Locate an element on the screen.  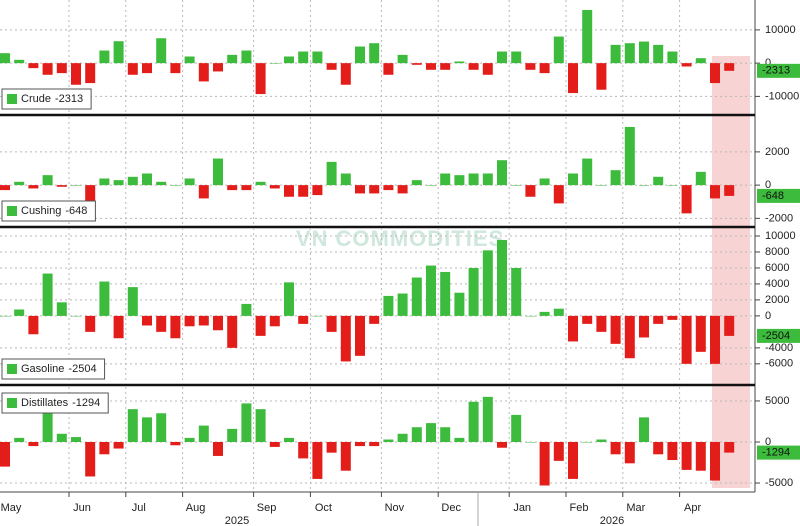
x-tick-label: Feb is located at coordinates (579, 508).